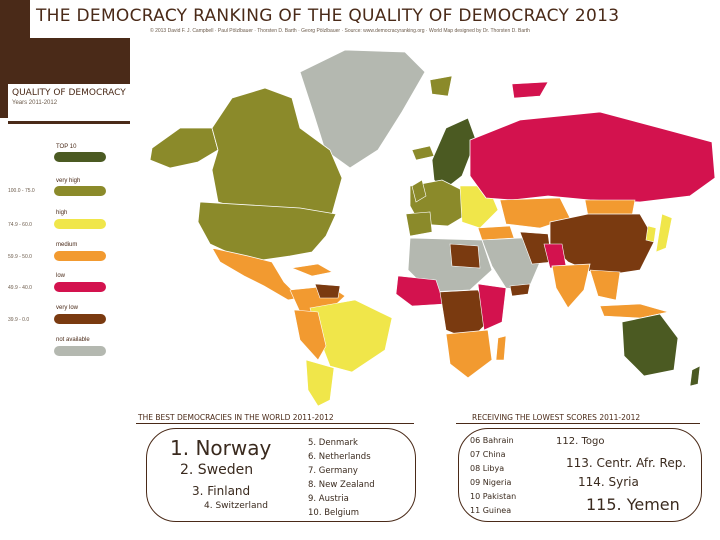  Describe the element at coordinates (20, 288) in the screenshot. I see `legend-range-low: 49.9 - 40.0` at that location.